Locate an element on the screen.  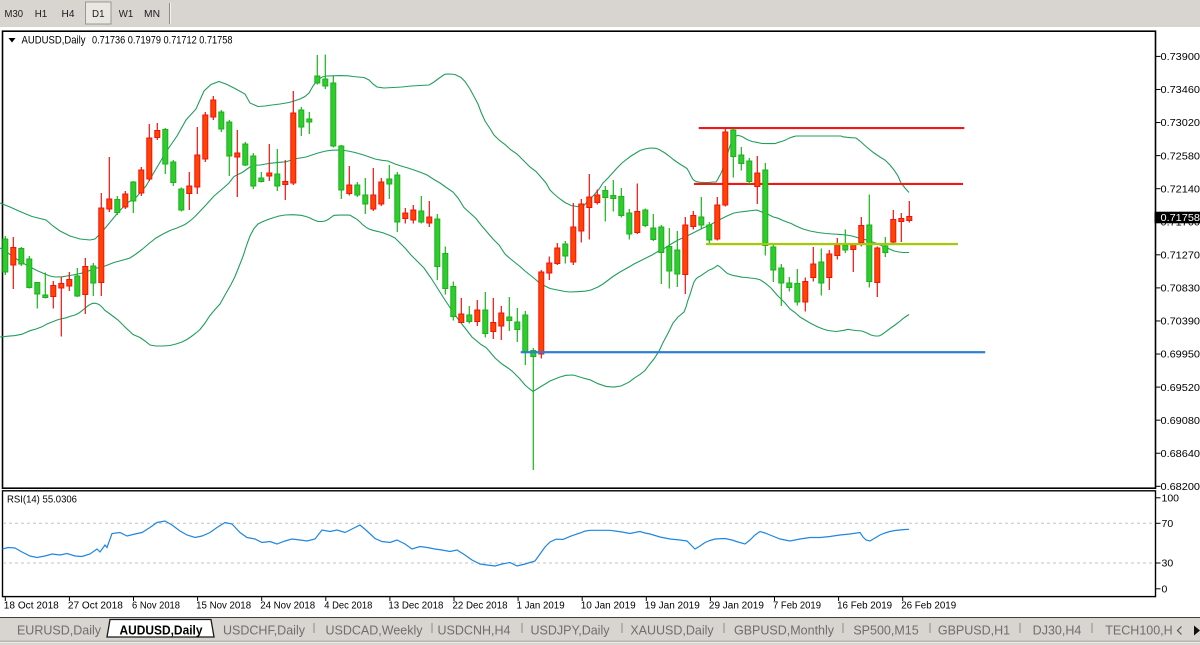
svg-text: USDCNH,H4 is located at coordinates (474, 631).